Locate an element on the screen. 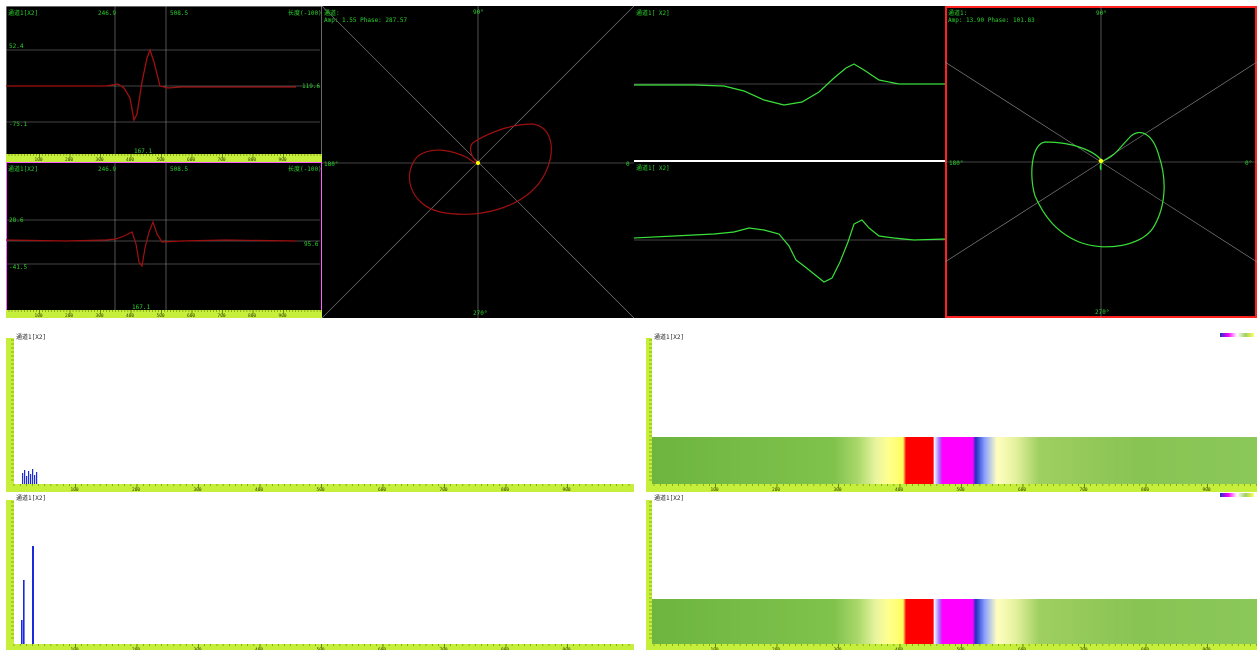 The height and width of the screenshot is (650, 1257). histogram-panel-2: 通道1[X2] 100 200 300 400 500 600 700 800 900 is located at coordinates (320, 571).